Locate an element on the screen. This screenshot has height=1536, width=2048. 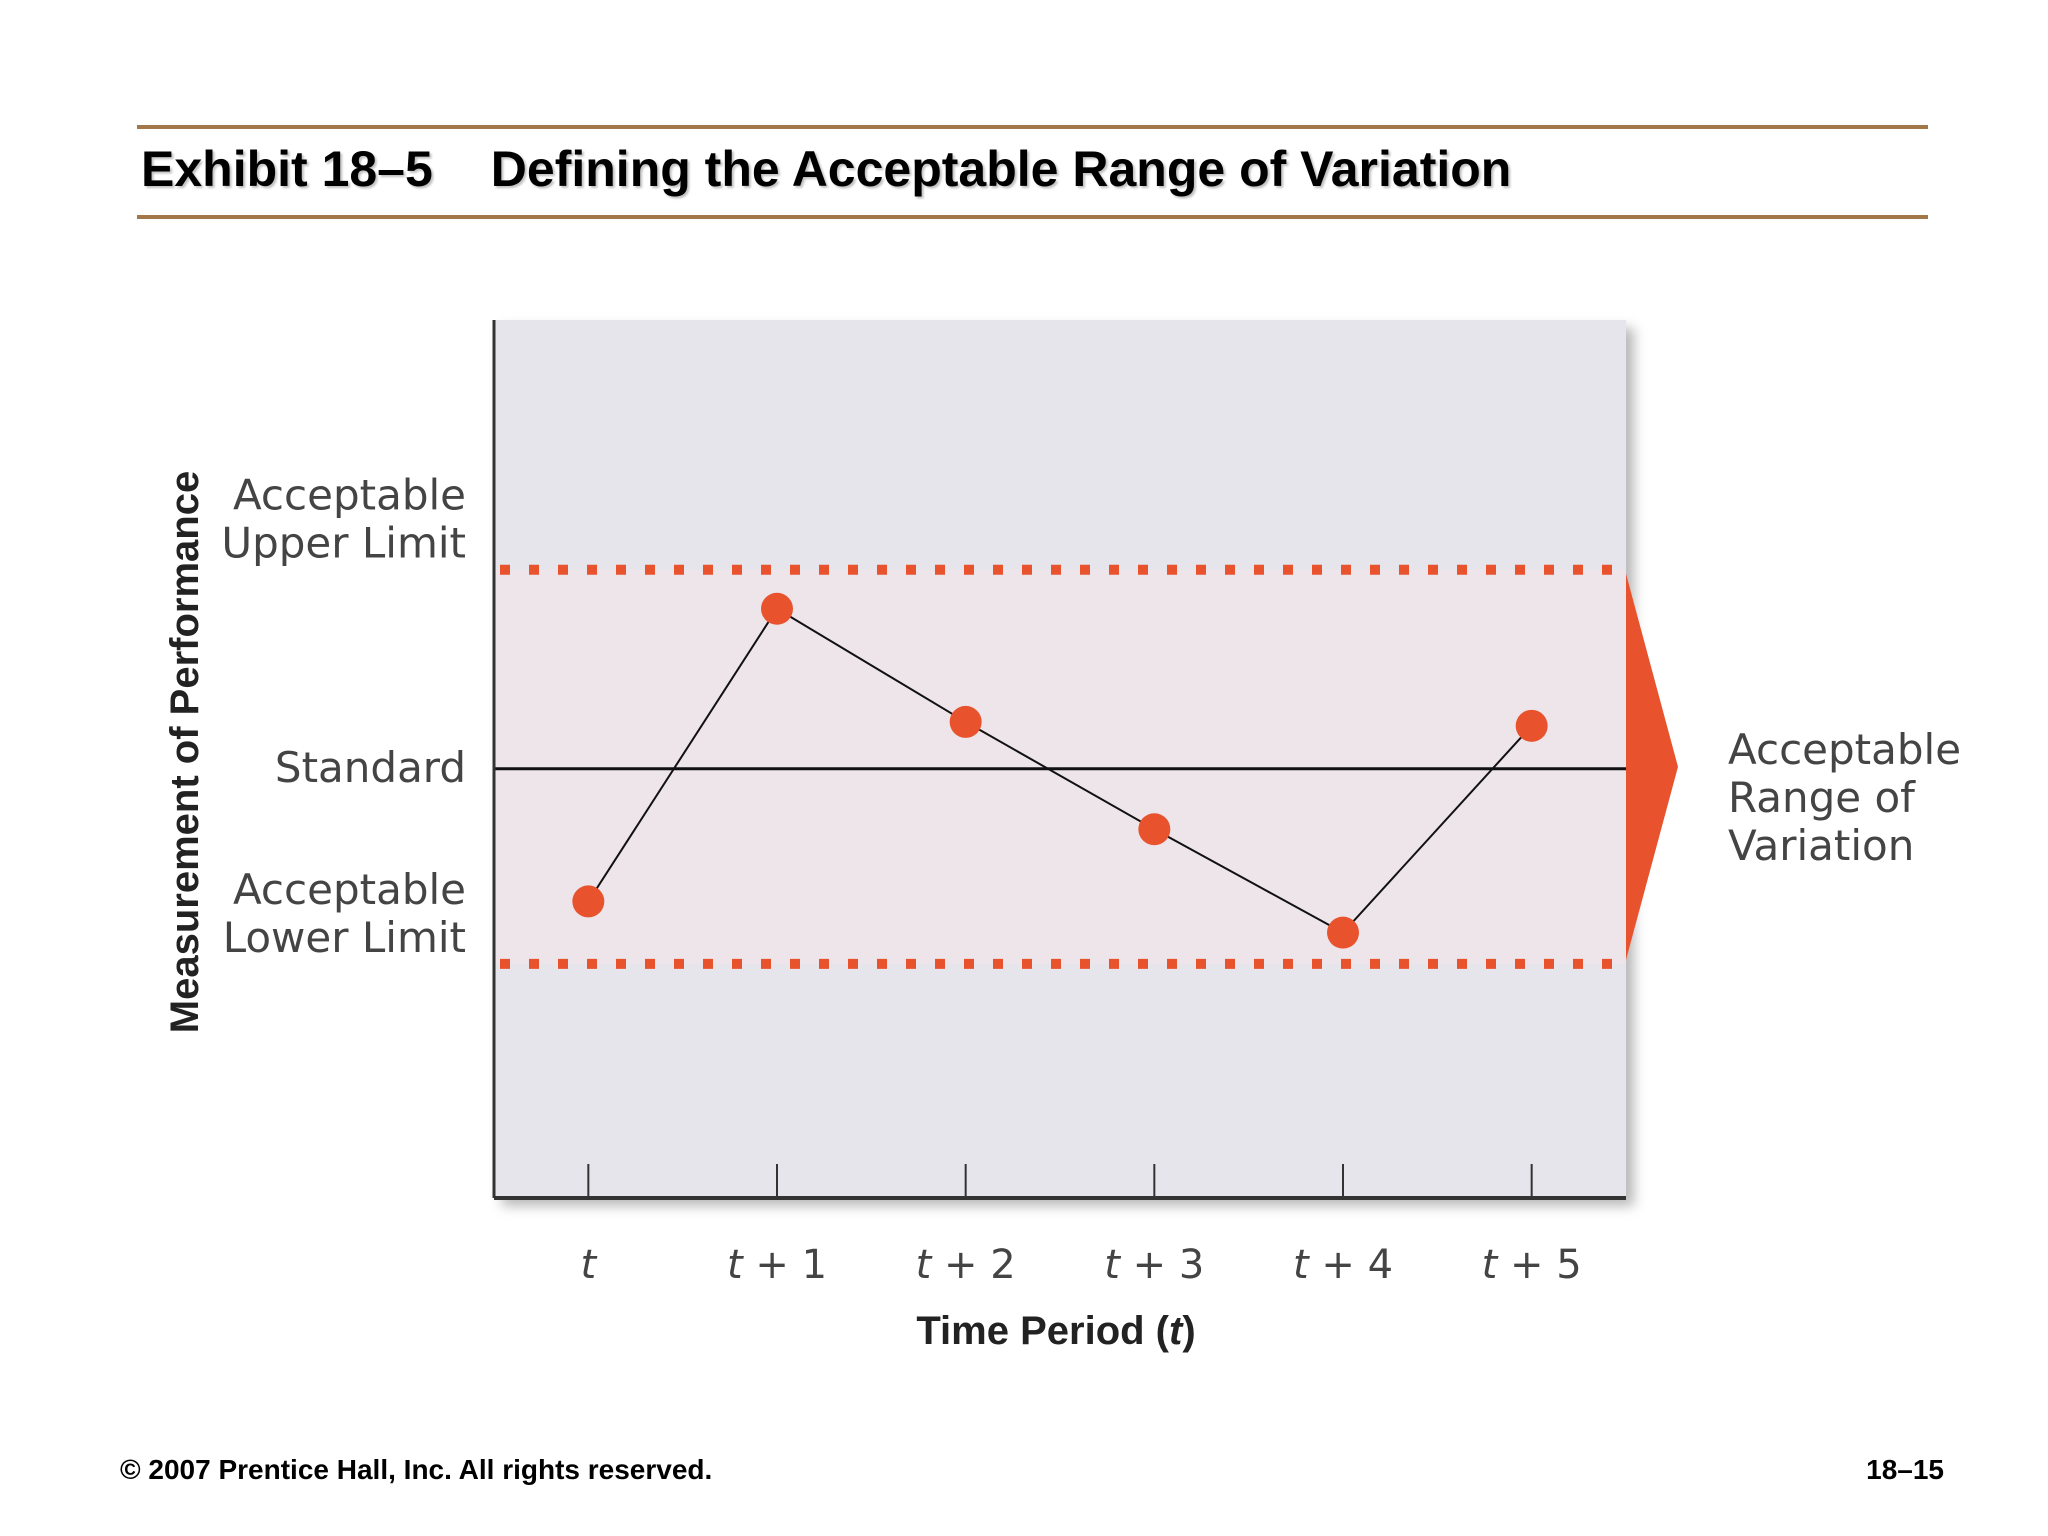
range-label: Range of is located at coordinates (1822, 797).